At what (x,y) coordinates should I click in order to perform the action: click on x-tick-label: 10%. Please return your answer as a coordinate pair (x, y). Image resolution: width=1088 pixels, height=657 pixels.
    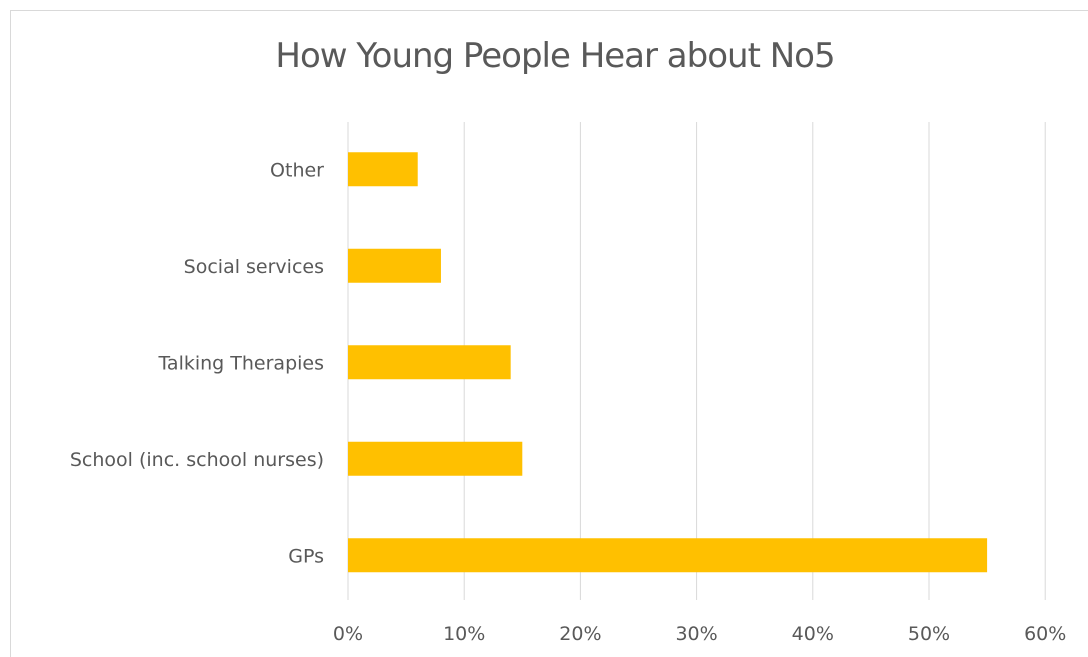
    Looking at the image, I should click on (464, 634).